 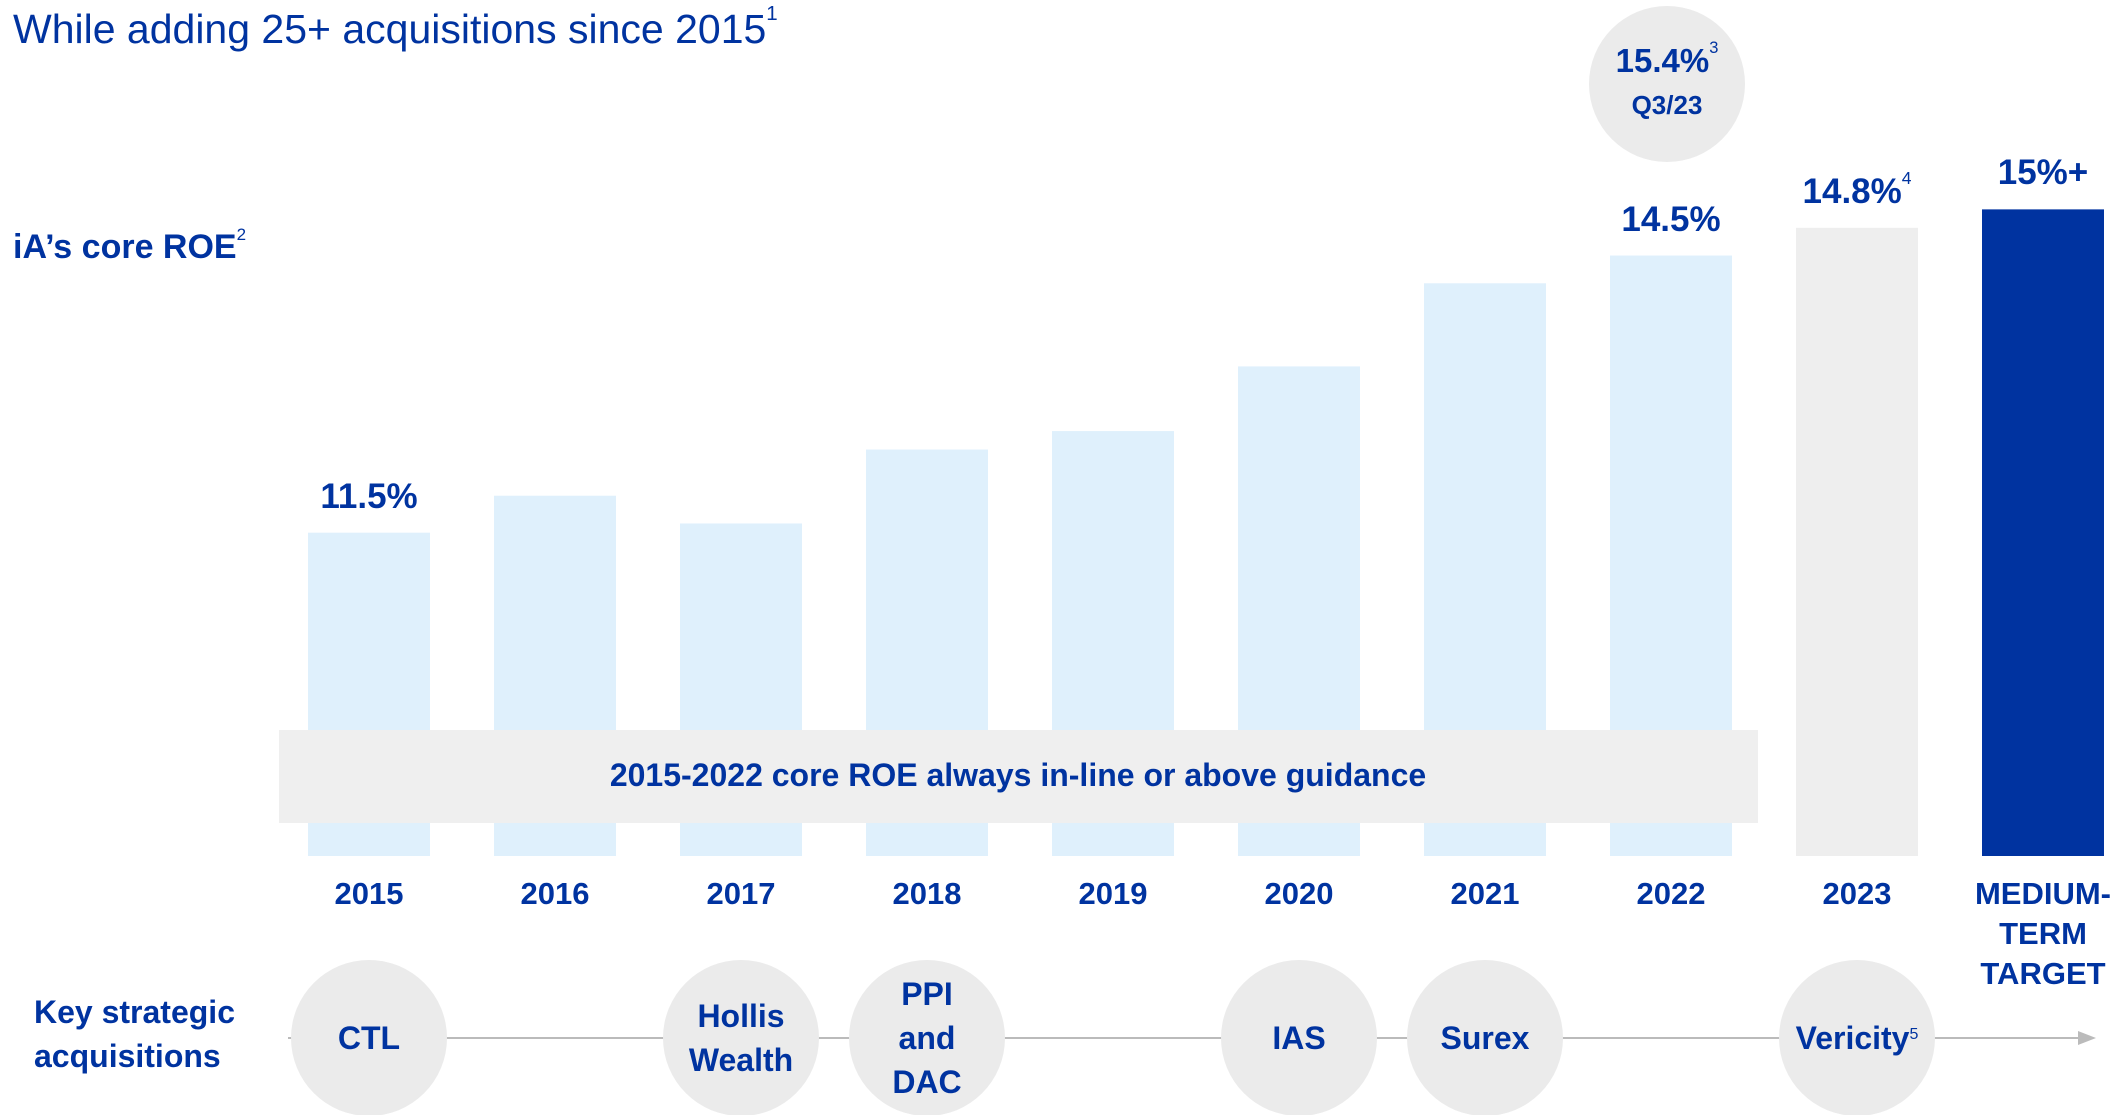 I want to click on acquisitions-label: Key strategic acquisitions, so click(x=134, y=1034).